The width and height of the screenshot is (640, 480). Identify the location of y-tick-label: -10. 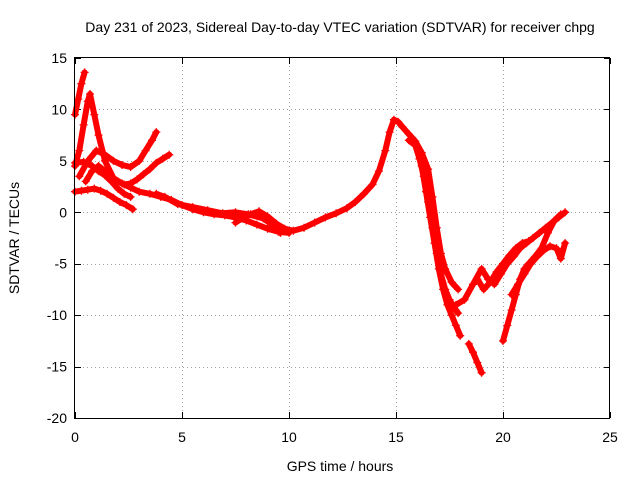
(57, 315).